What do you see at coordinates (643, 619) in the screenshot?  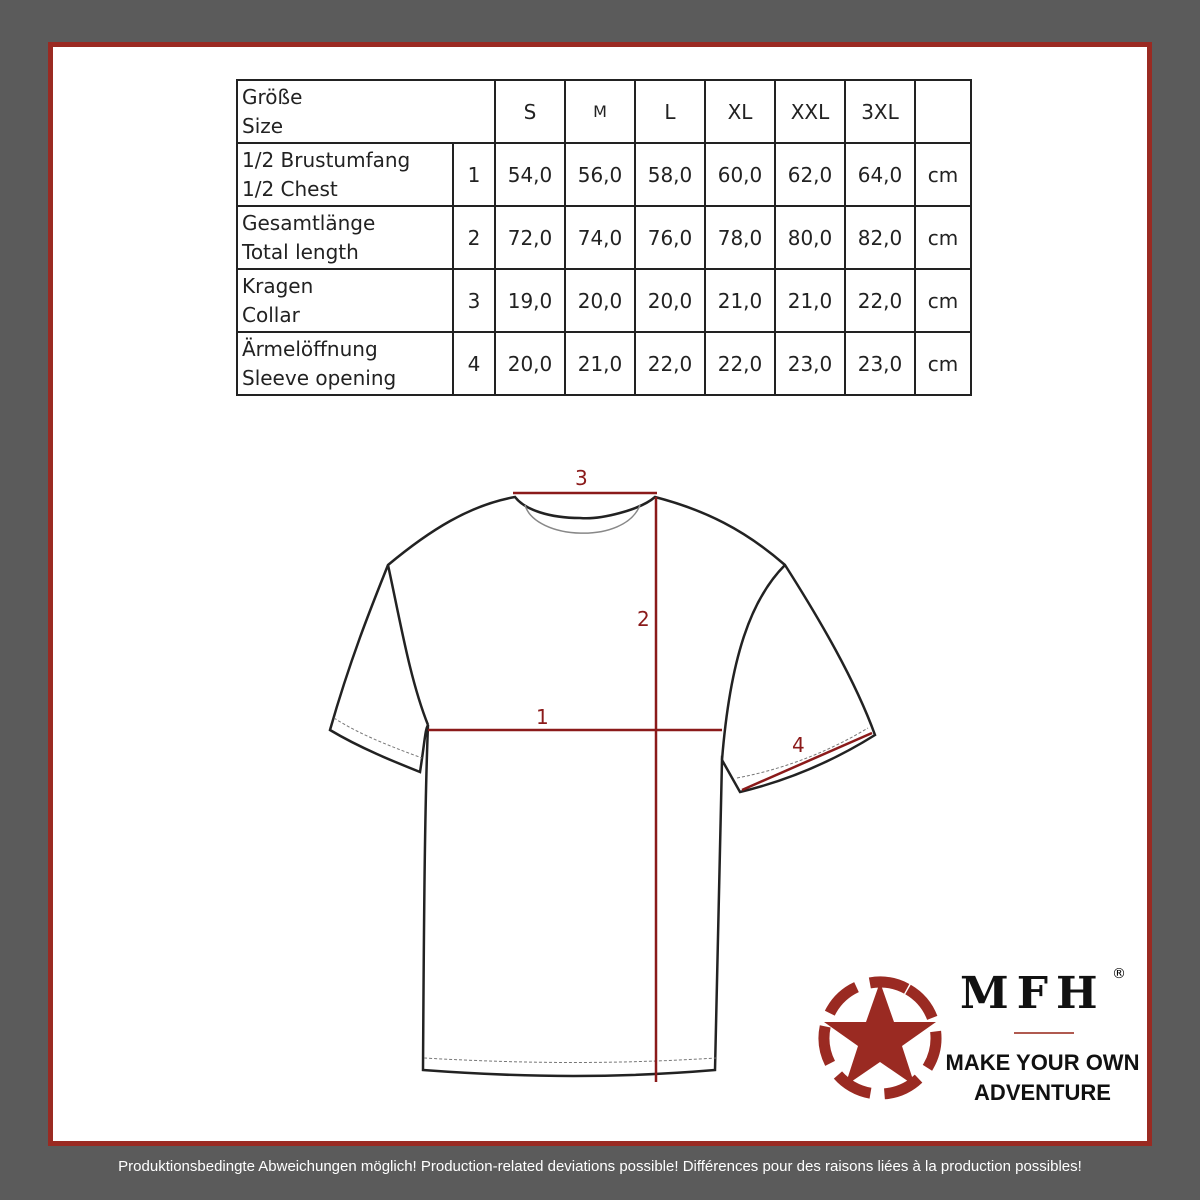 I see `marker-2: 2` at bounding box center [643, 619].